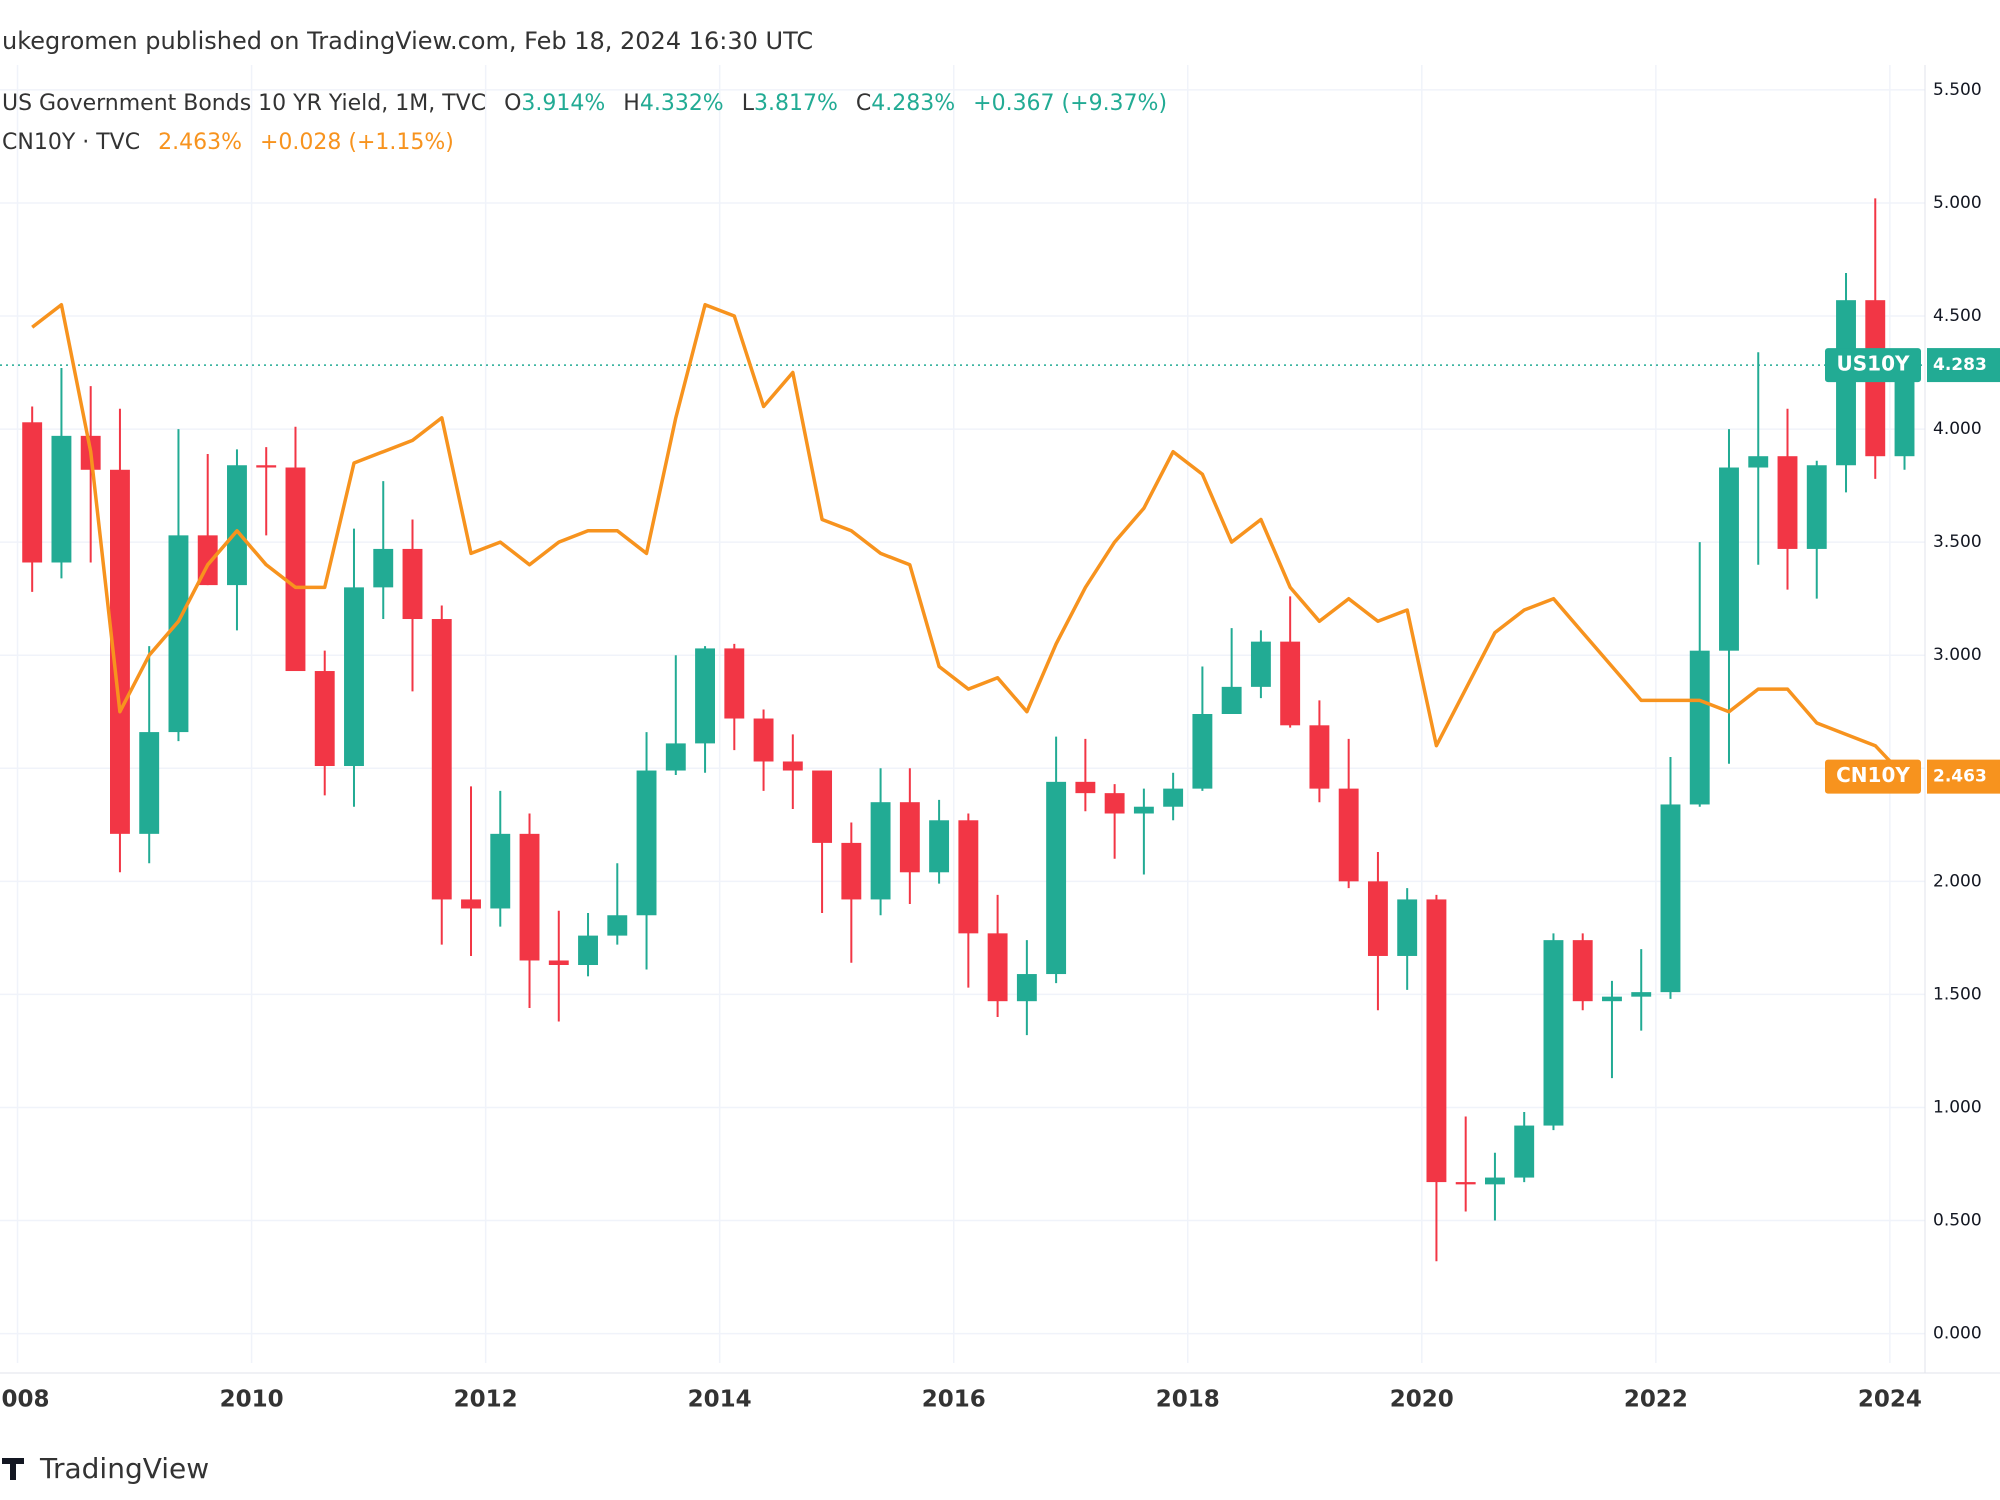 Image resolution: width=2000 pixels, height=1500 pixels. What do you see at coordinates (13, 1469) in the screenshot?
I see `logo` at bounding box center [13, 1469].